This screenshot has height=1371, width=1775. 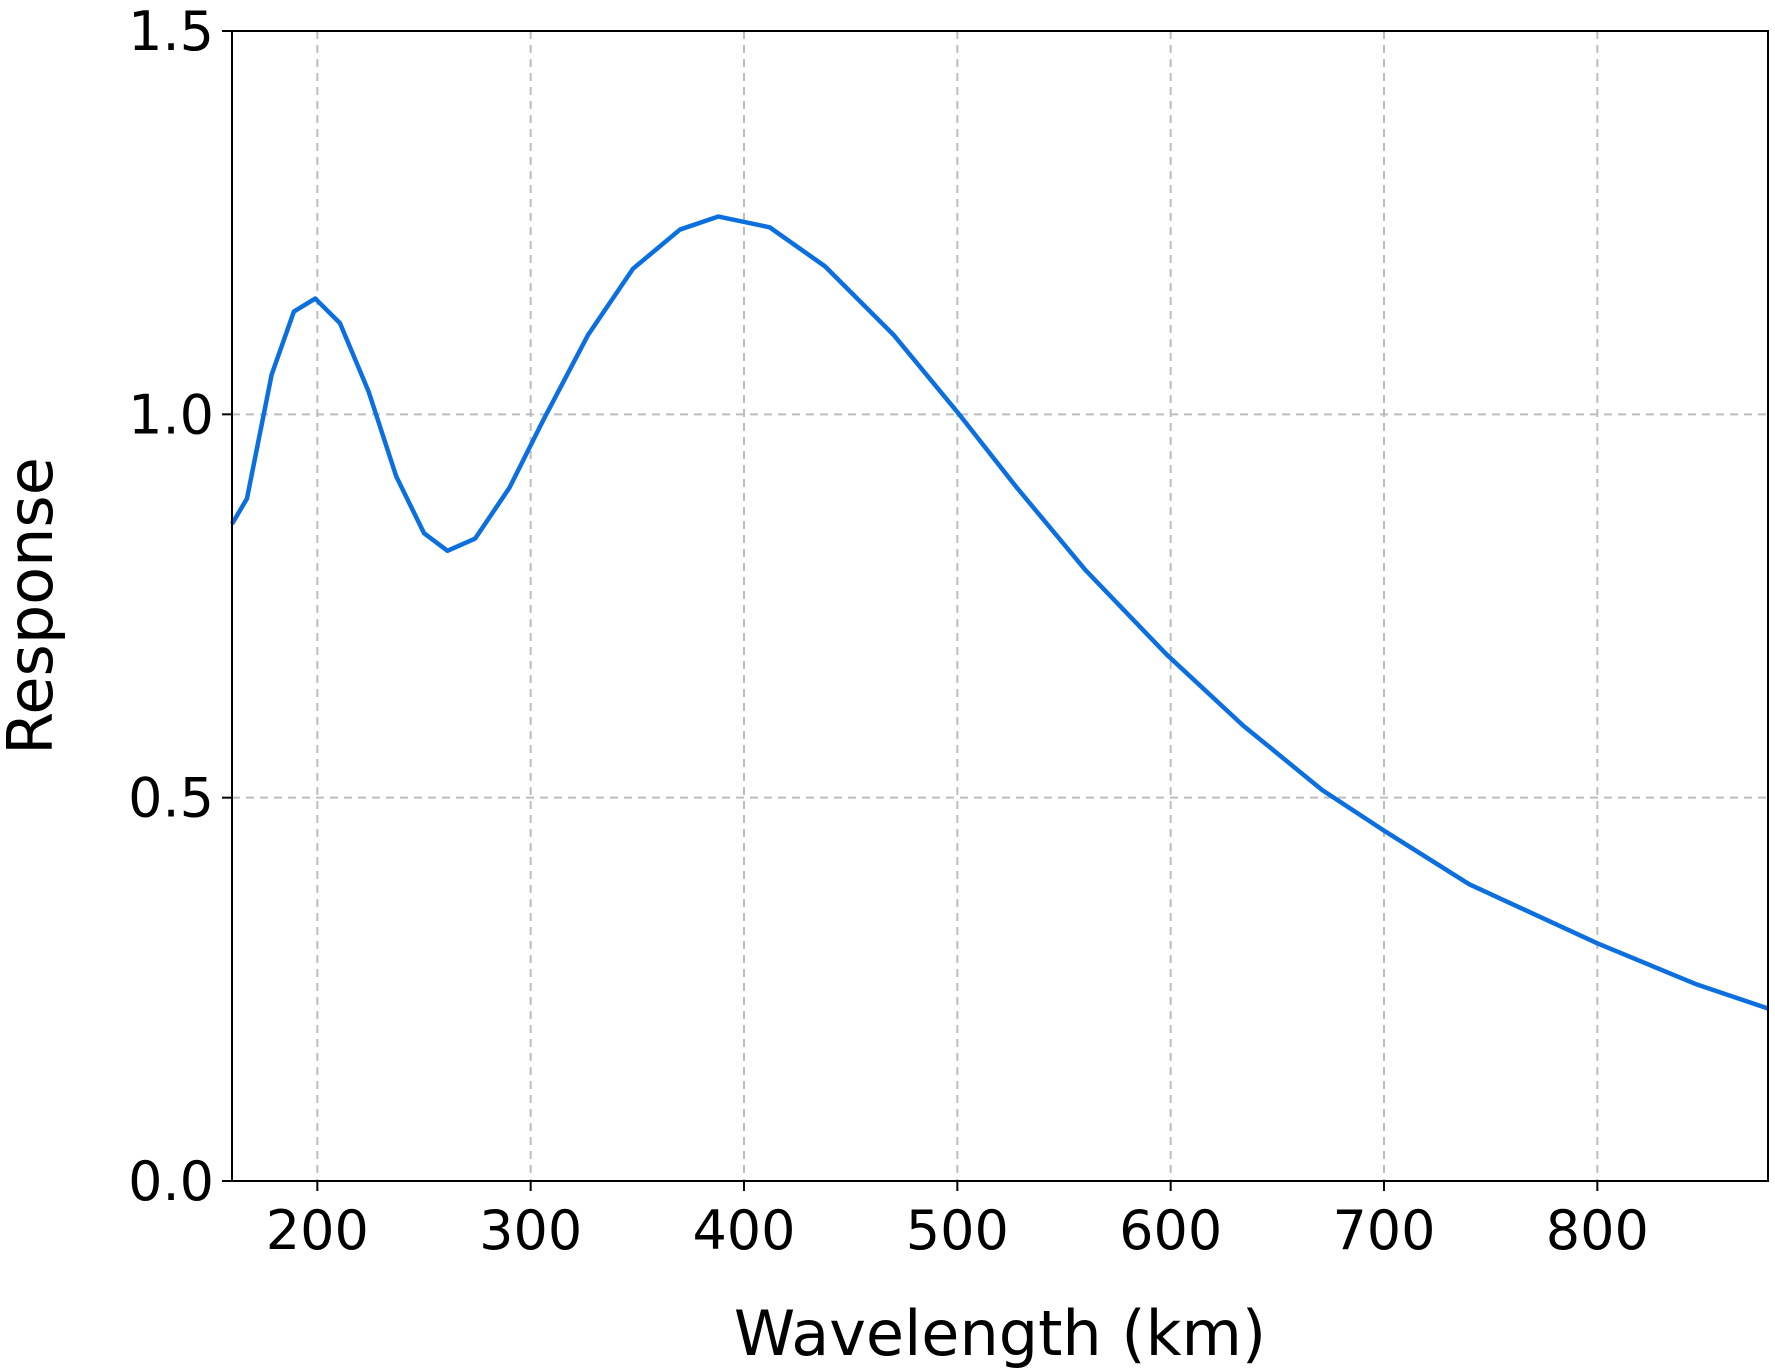 I want to click on y-tick-label: 1.5, so click(x=171, y=31).